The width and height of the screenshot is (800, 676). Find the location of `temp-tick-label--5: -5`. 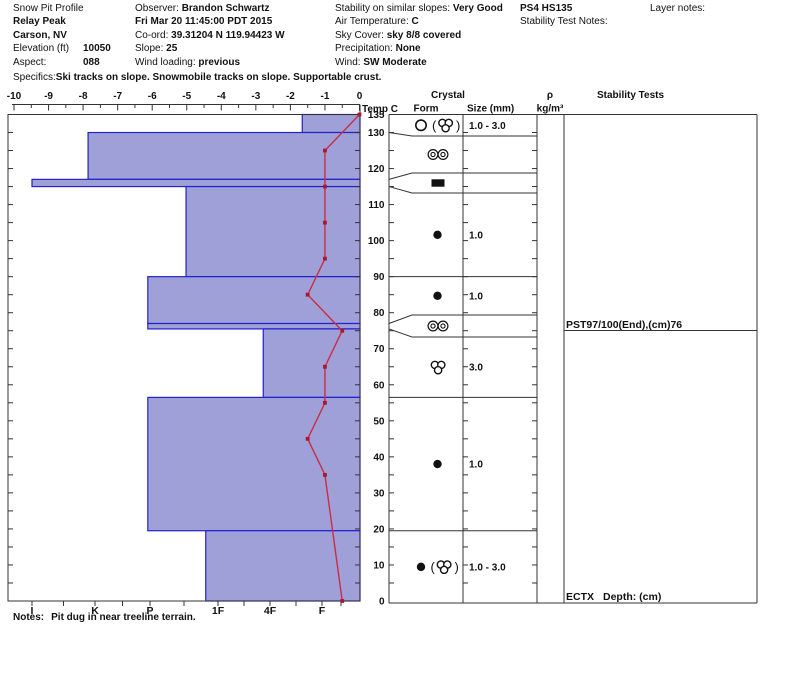

temp-tick-label--5: -5 is located at coordinates (186, 96).